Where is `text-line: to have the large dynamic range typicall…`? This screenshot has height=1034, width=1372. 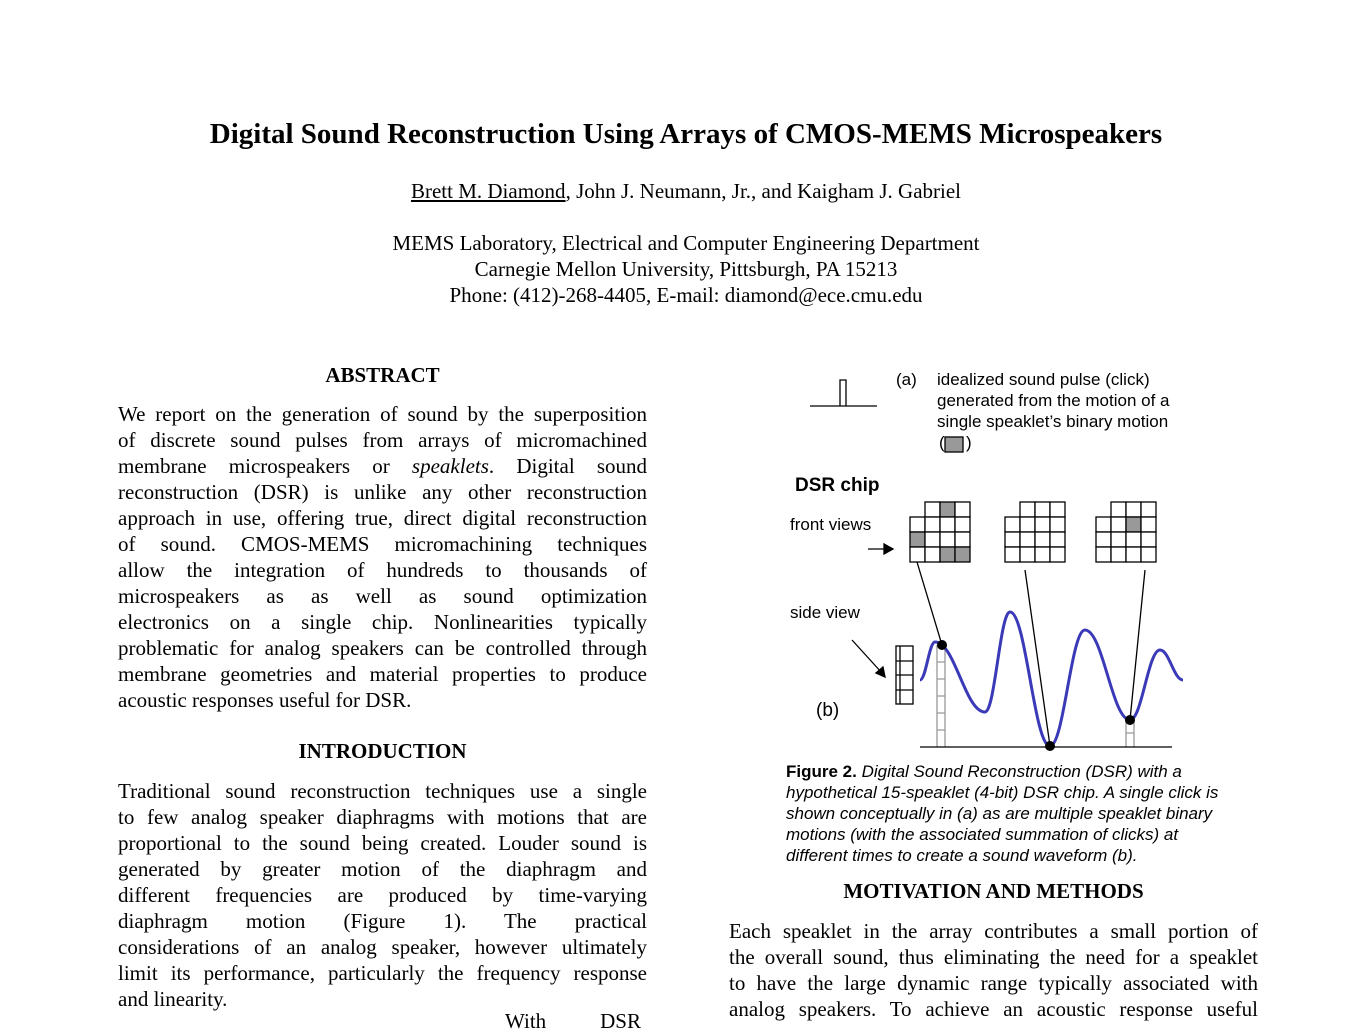 text-line: to have the large dynamic range typicall… is located at coordinates (993, 983).